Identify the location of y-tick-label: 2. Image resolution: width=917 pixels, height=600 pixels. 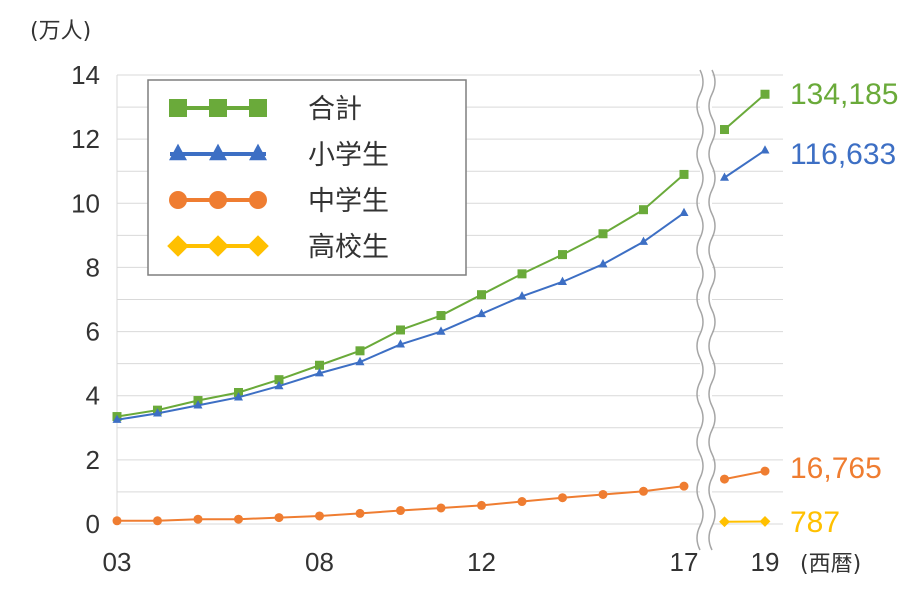
(93, 460).